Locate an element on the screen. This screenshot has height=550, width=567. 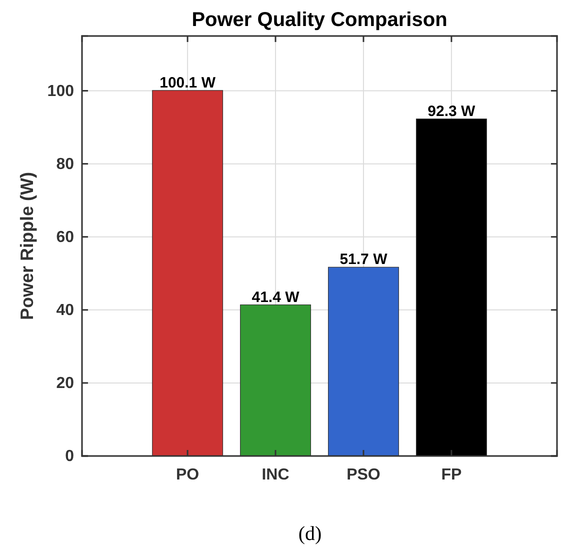
y-tick-label: 60 is located at coordinates (65, 237).